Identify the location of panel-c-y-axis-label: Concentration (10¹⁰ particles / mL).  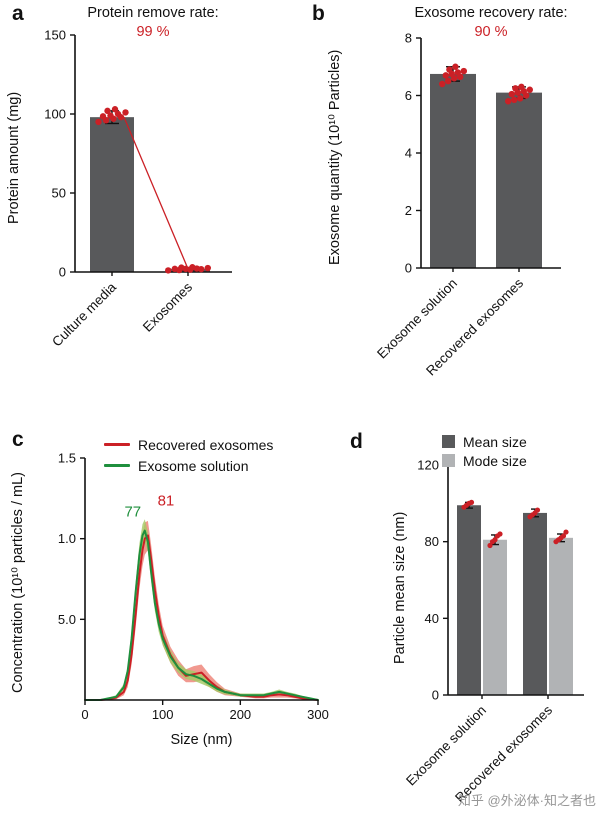
(18, 583).